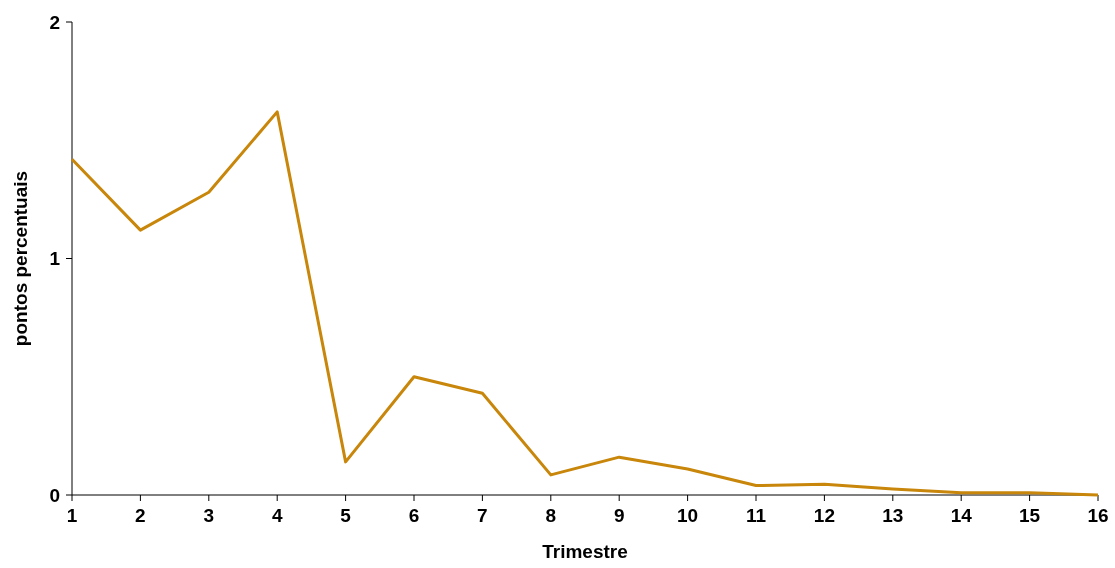 The height and width of the screenshot is (568, 1115). I want to click on x-tick-label: 11, so click(756, 515).